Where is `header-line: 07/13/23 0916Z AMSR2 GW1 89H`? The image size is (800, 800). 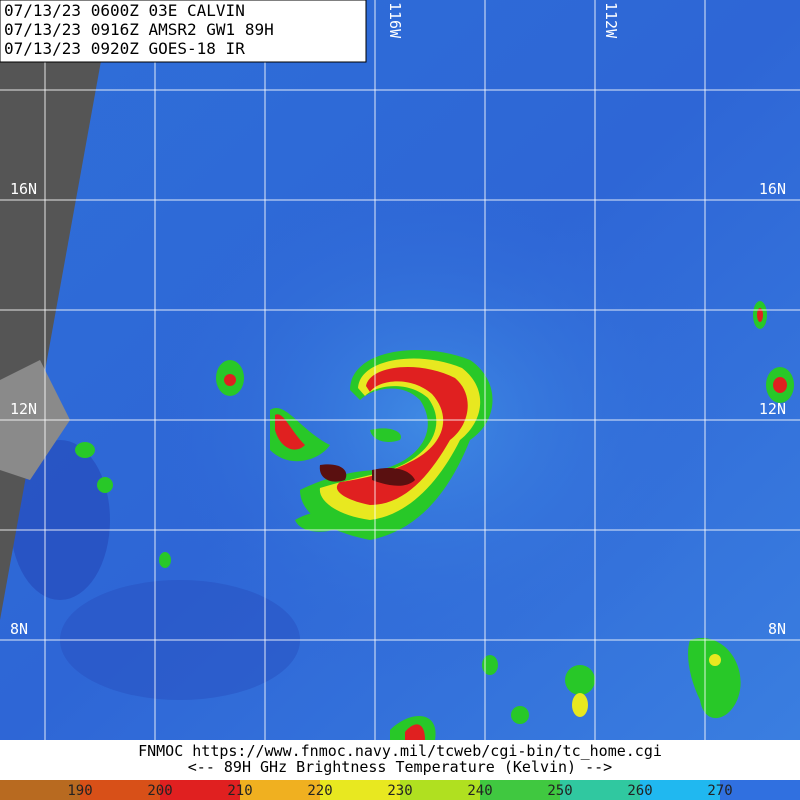
header-line: 07/13/23 0916Z AMSR2 GW1 89H is located at coordinates (139, 29).